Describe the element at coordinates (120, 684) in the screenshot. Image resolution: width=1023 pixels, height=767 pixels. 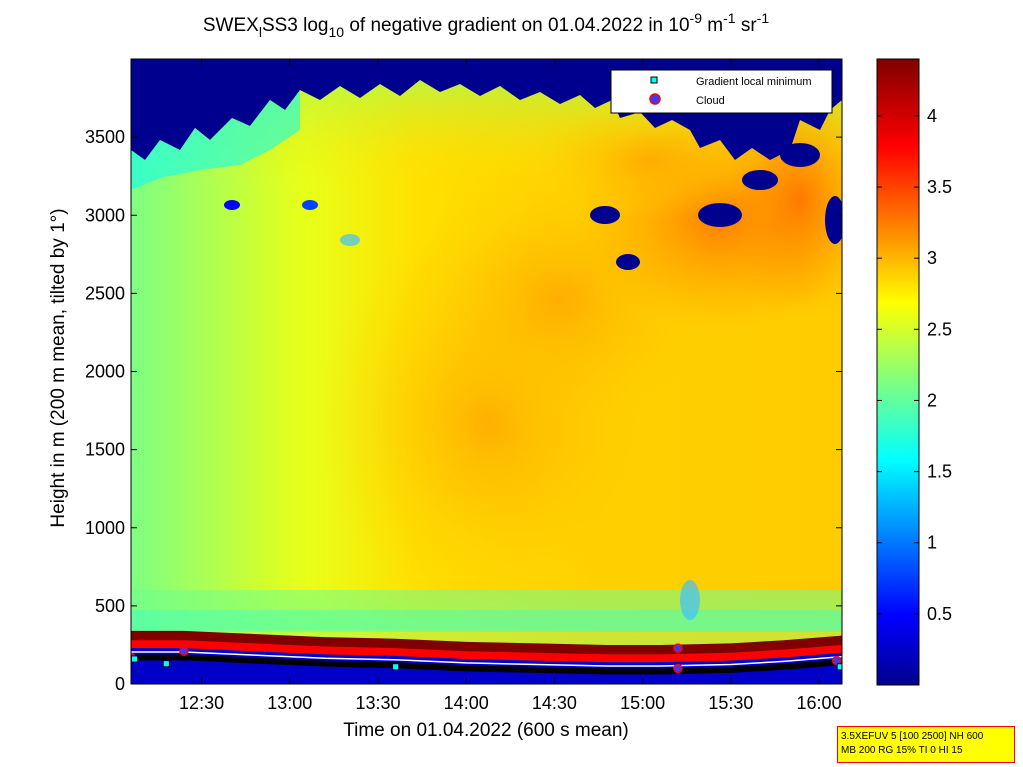
I see `y-tick-label: 0` at that location.